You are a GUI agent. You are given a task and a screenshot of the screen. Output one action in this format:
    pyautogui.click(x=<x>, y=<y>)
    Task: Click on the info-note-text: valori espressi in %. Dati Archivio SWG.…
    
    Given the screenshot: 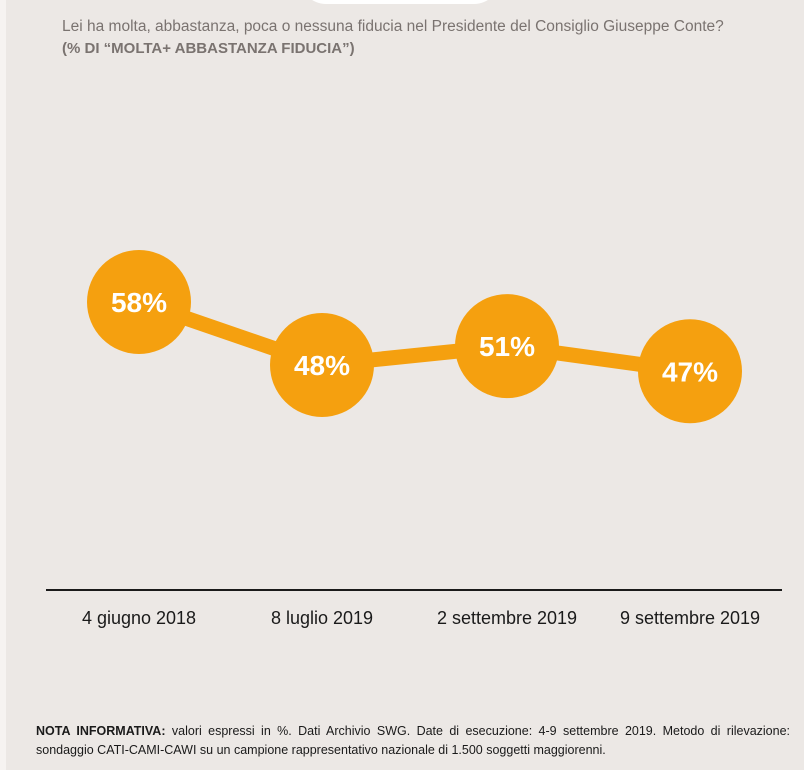 What is the action you would take?
    pyautogui.click(x=413, y=740)
    